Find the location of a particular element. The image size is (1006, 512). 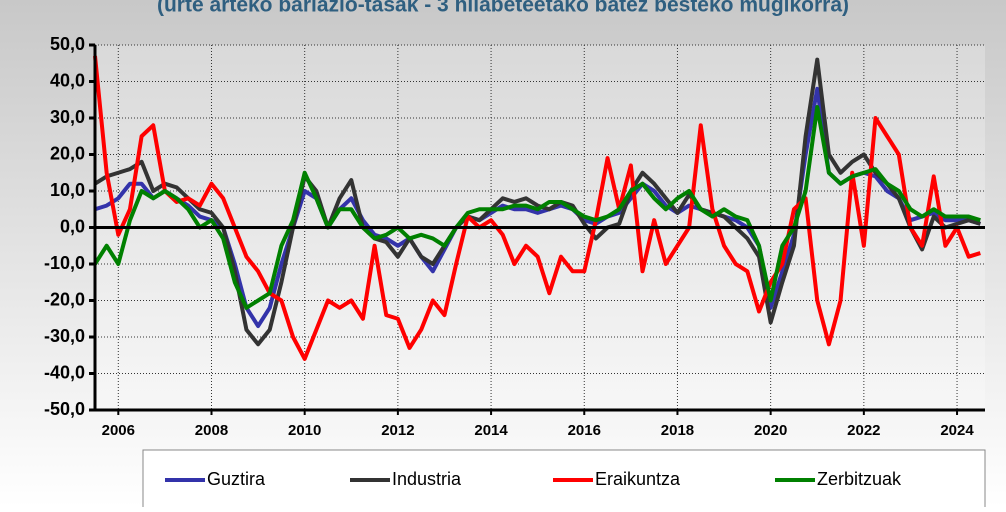

x-tick-label: 2024 is located at coordinates (957, 430).